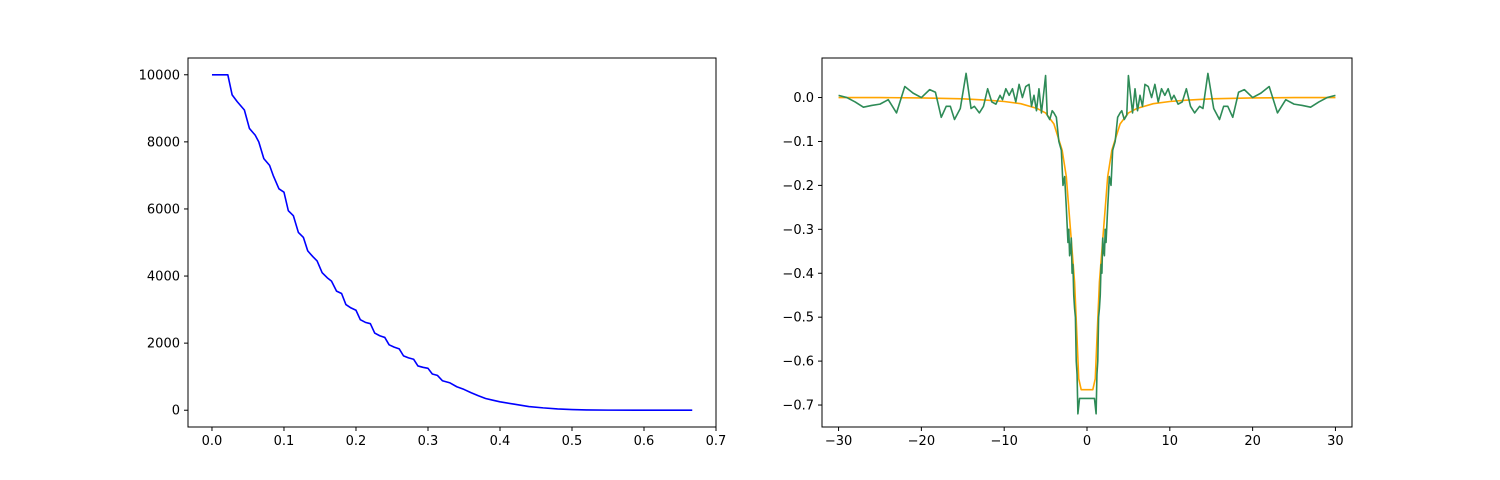 The height and width of the screenshot is (480, 1500). I want to click on right-chart-y-tick-label: −0.2, so click(798, 186).